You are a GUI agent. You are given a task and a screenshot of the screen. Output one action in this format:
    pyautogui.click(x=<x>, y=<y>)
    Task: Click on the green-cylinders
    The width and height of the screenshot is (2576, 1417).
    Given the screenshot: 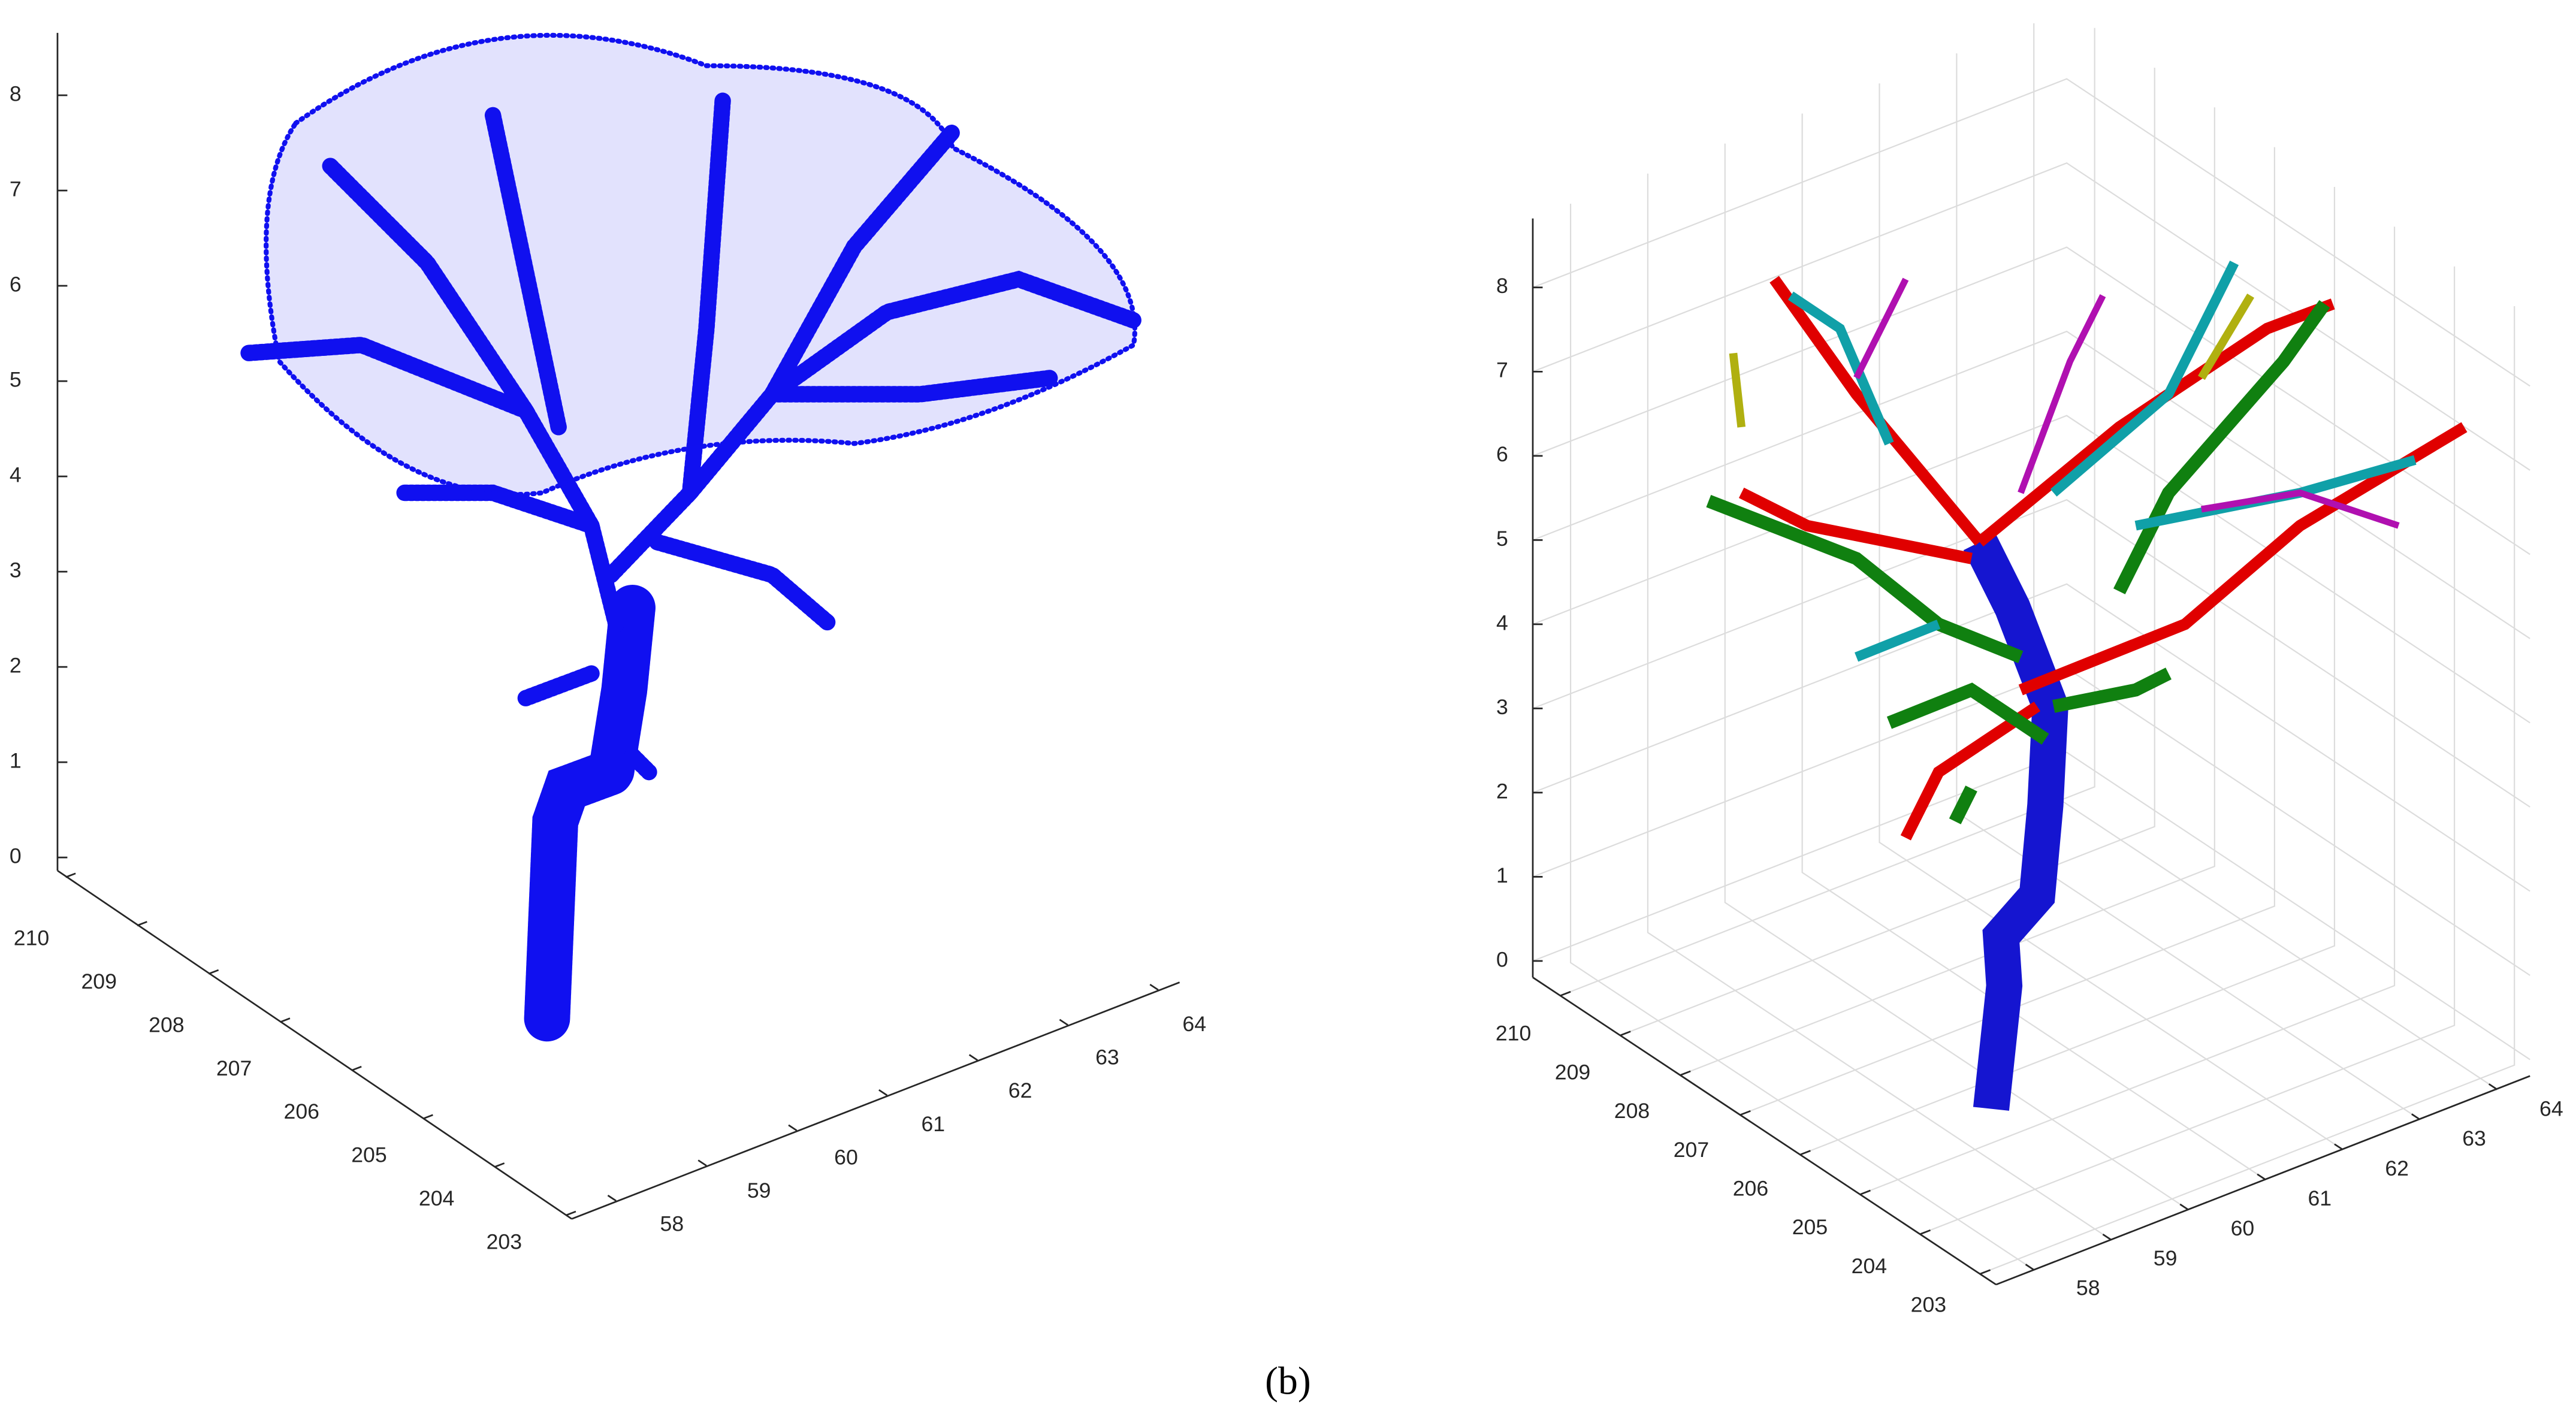 What is the action you would take?
    pyautogui.click(x=2018, y=562)
    